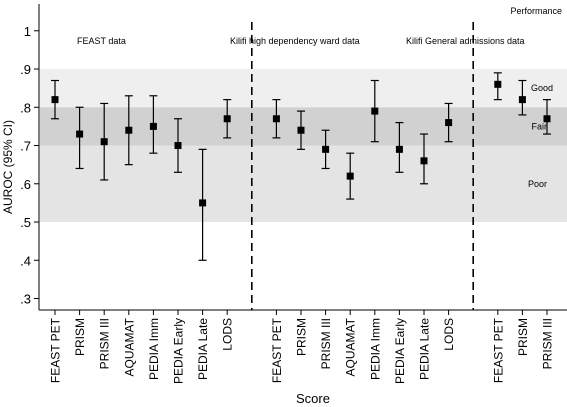 This screenshot has height=407, width=567. Describe the element at coordinates (536, 11) in the screenshot. I see `performance-label: Performance` at that location.